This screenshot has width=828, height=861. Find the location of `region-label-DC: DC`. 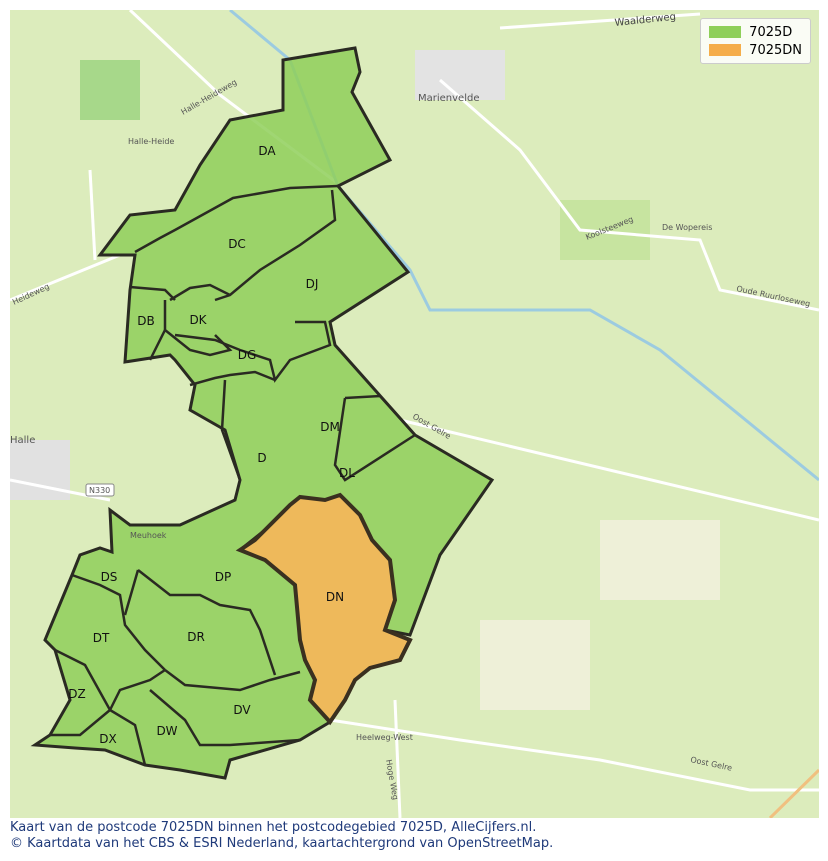

region-label-DC: DC is located at coordinates (237, 244).